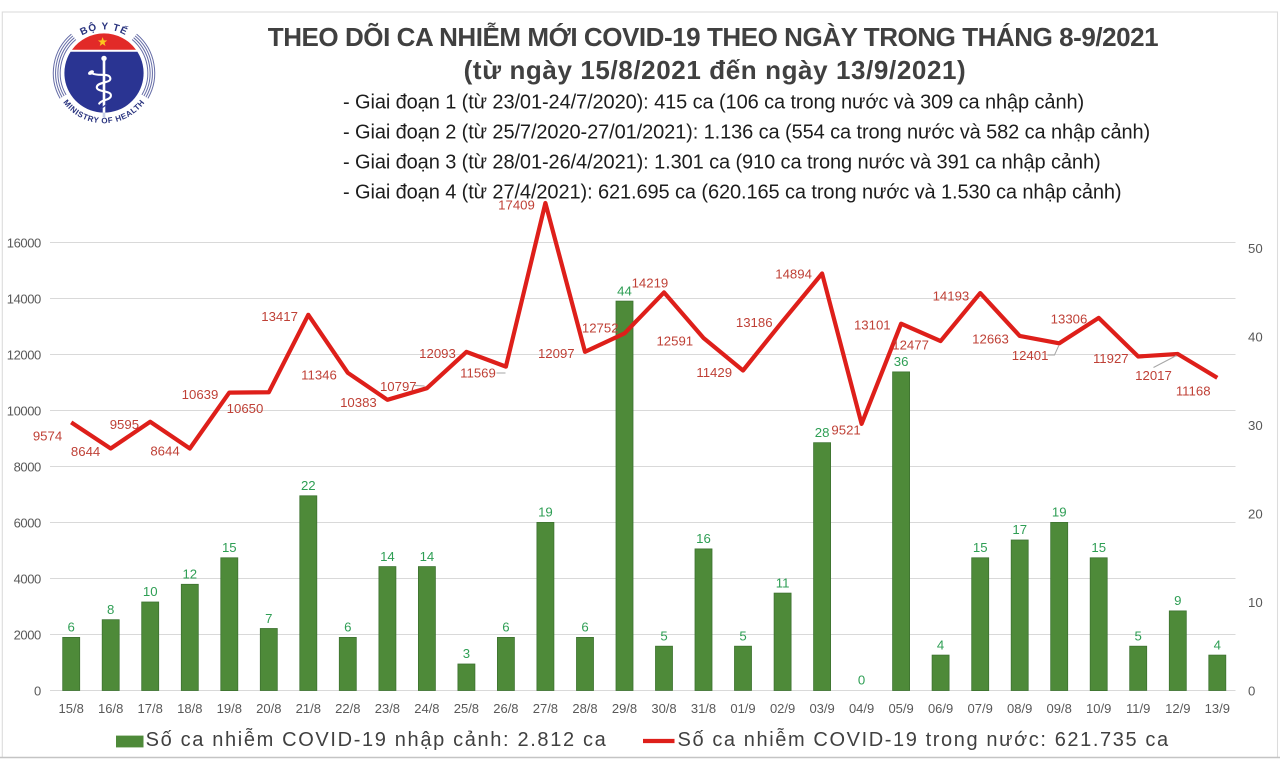  Describe the element at coordinates (466, 653) in the screenshot. I see `svg-text: 3` at that location.